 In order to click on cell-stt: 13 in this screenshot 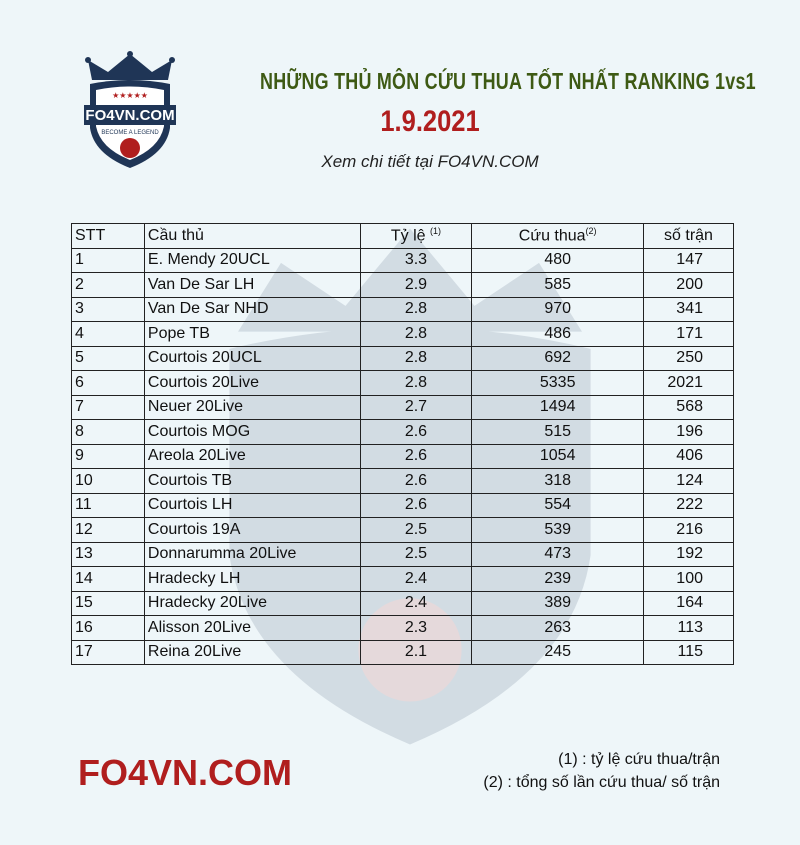, I will do `click(108, 554)`.